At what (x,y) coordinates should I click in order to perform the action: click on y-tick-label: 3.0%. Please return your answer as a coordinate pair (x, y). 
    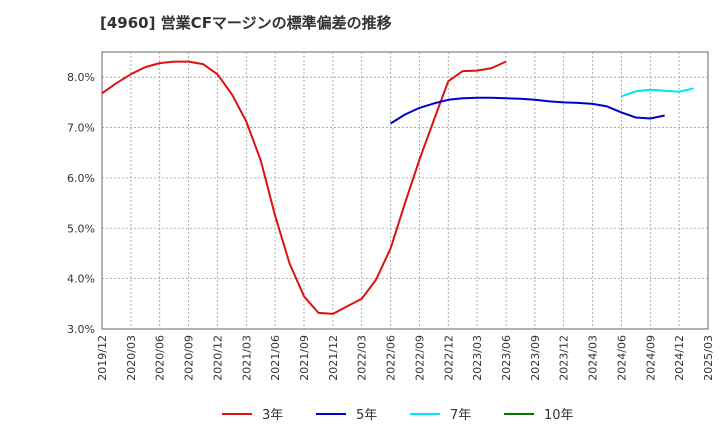
    Looking at the image, I should click on (81, 329).